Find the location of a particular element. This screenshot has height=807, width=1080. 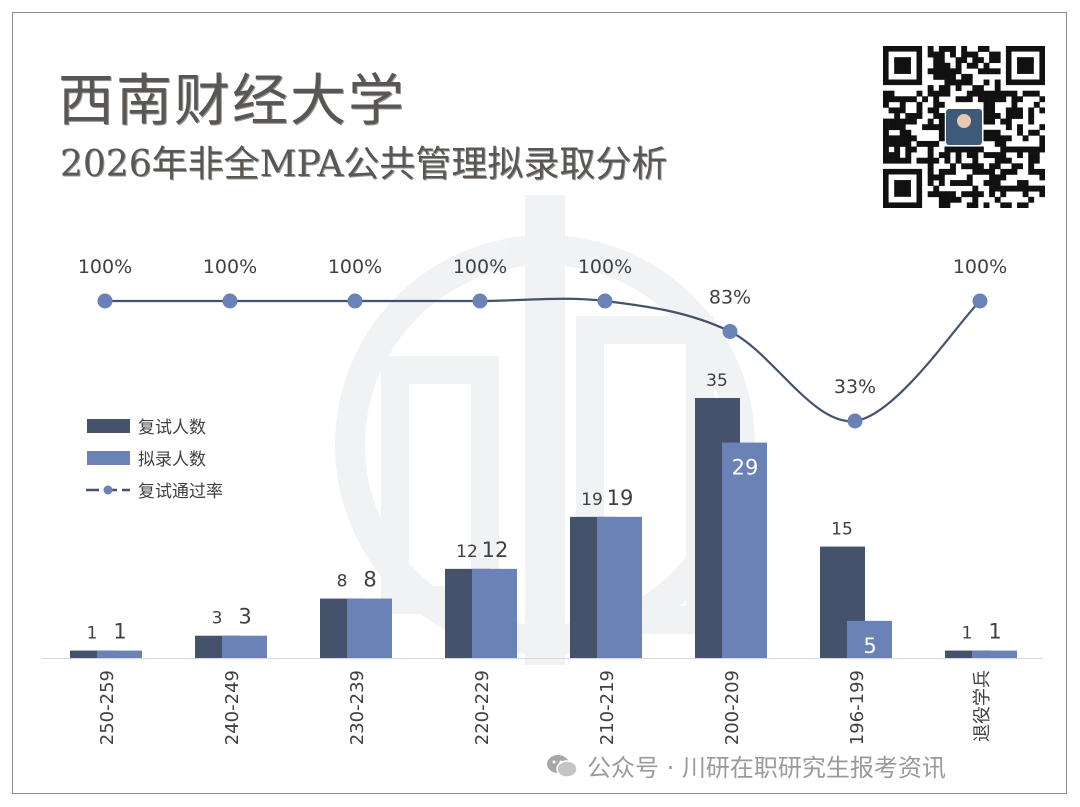

legend-label-fushi: 复试人数 is located at coordinates (172, 428).